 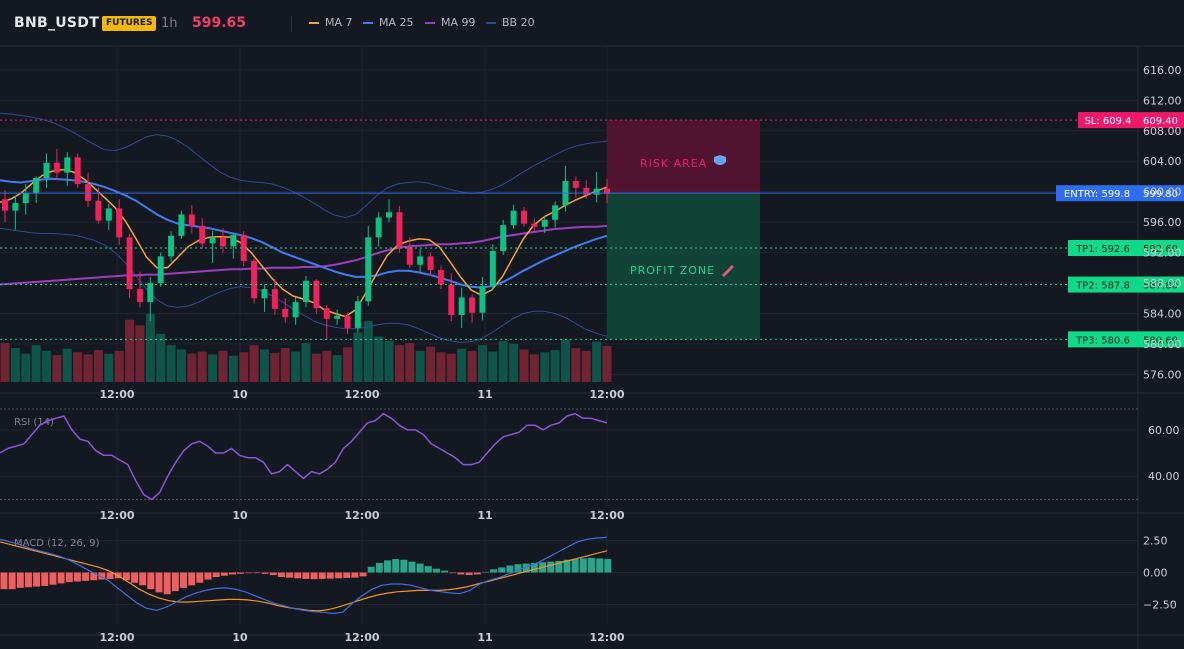 I want to click on stop-loss-axis-tag, so click(x=1161, y=120).